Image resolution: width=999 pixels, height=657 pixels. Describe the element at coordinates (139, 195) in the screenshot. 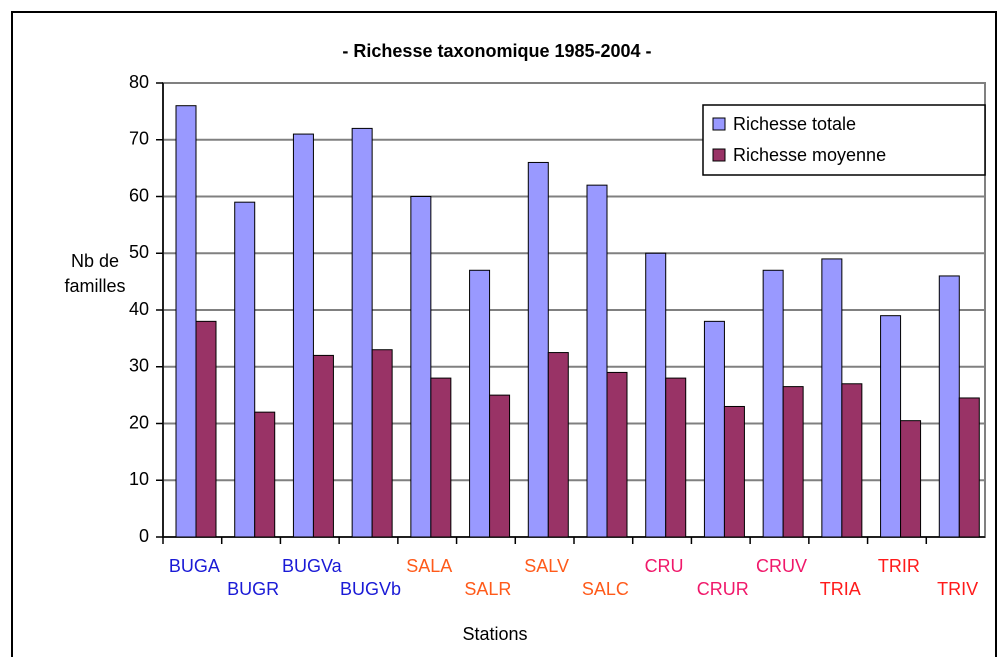

I see `y-tick-label: 60` at that location.